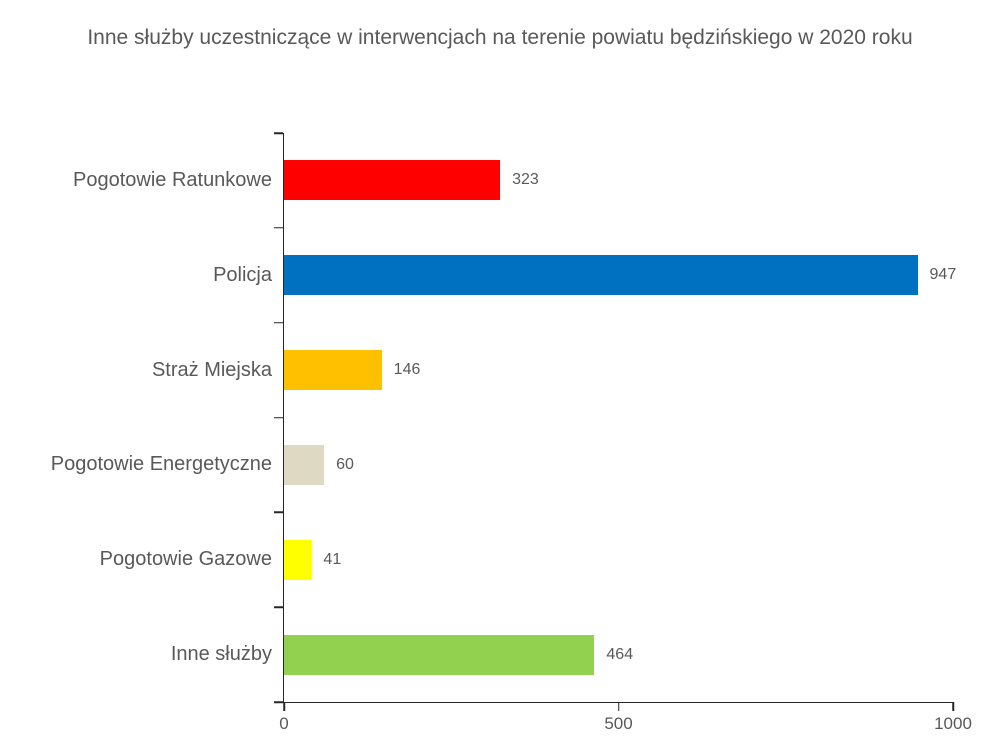 Image resolution: width=1000 pixels, height=750 pixels. Describe the element at coordinates (284, 723) in the screenshot. I see `x-tick-label: 0` at that location.